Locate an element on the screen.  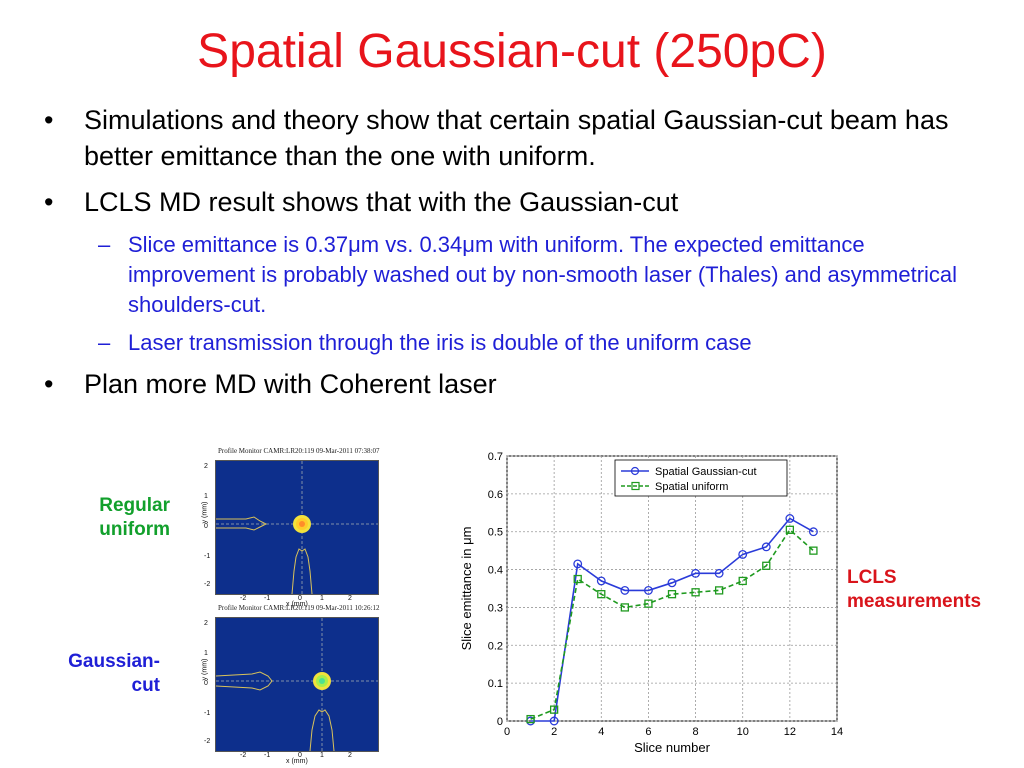
beam-profile-plot is located at coordinates (297, 528).